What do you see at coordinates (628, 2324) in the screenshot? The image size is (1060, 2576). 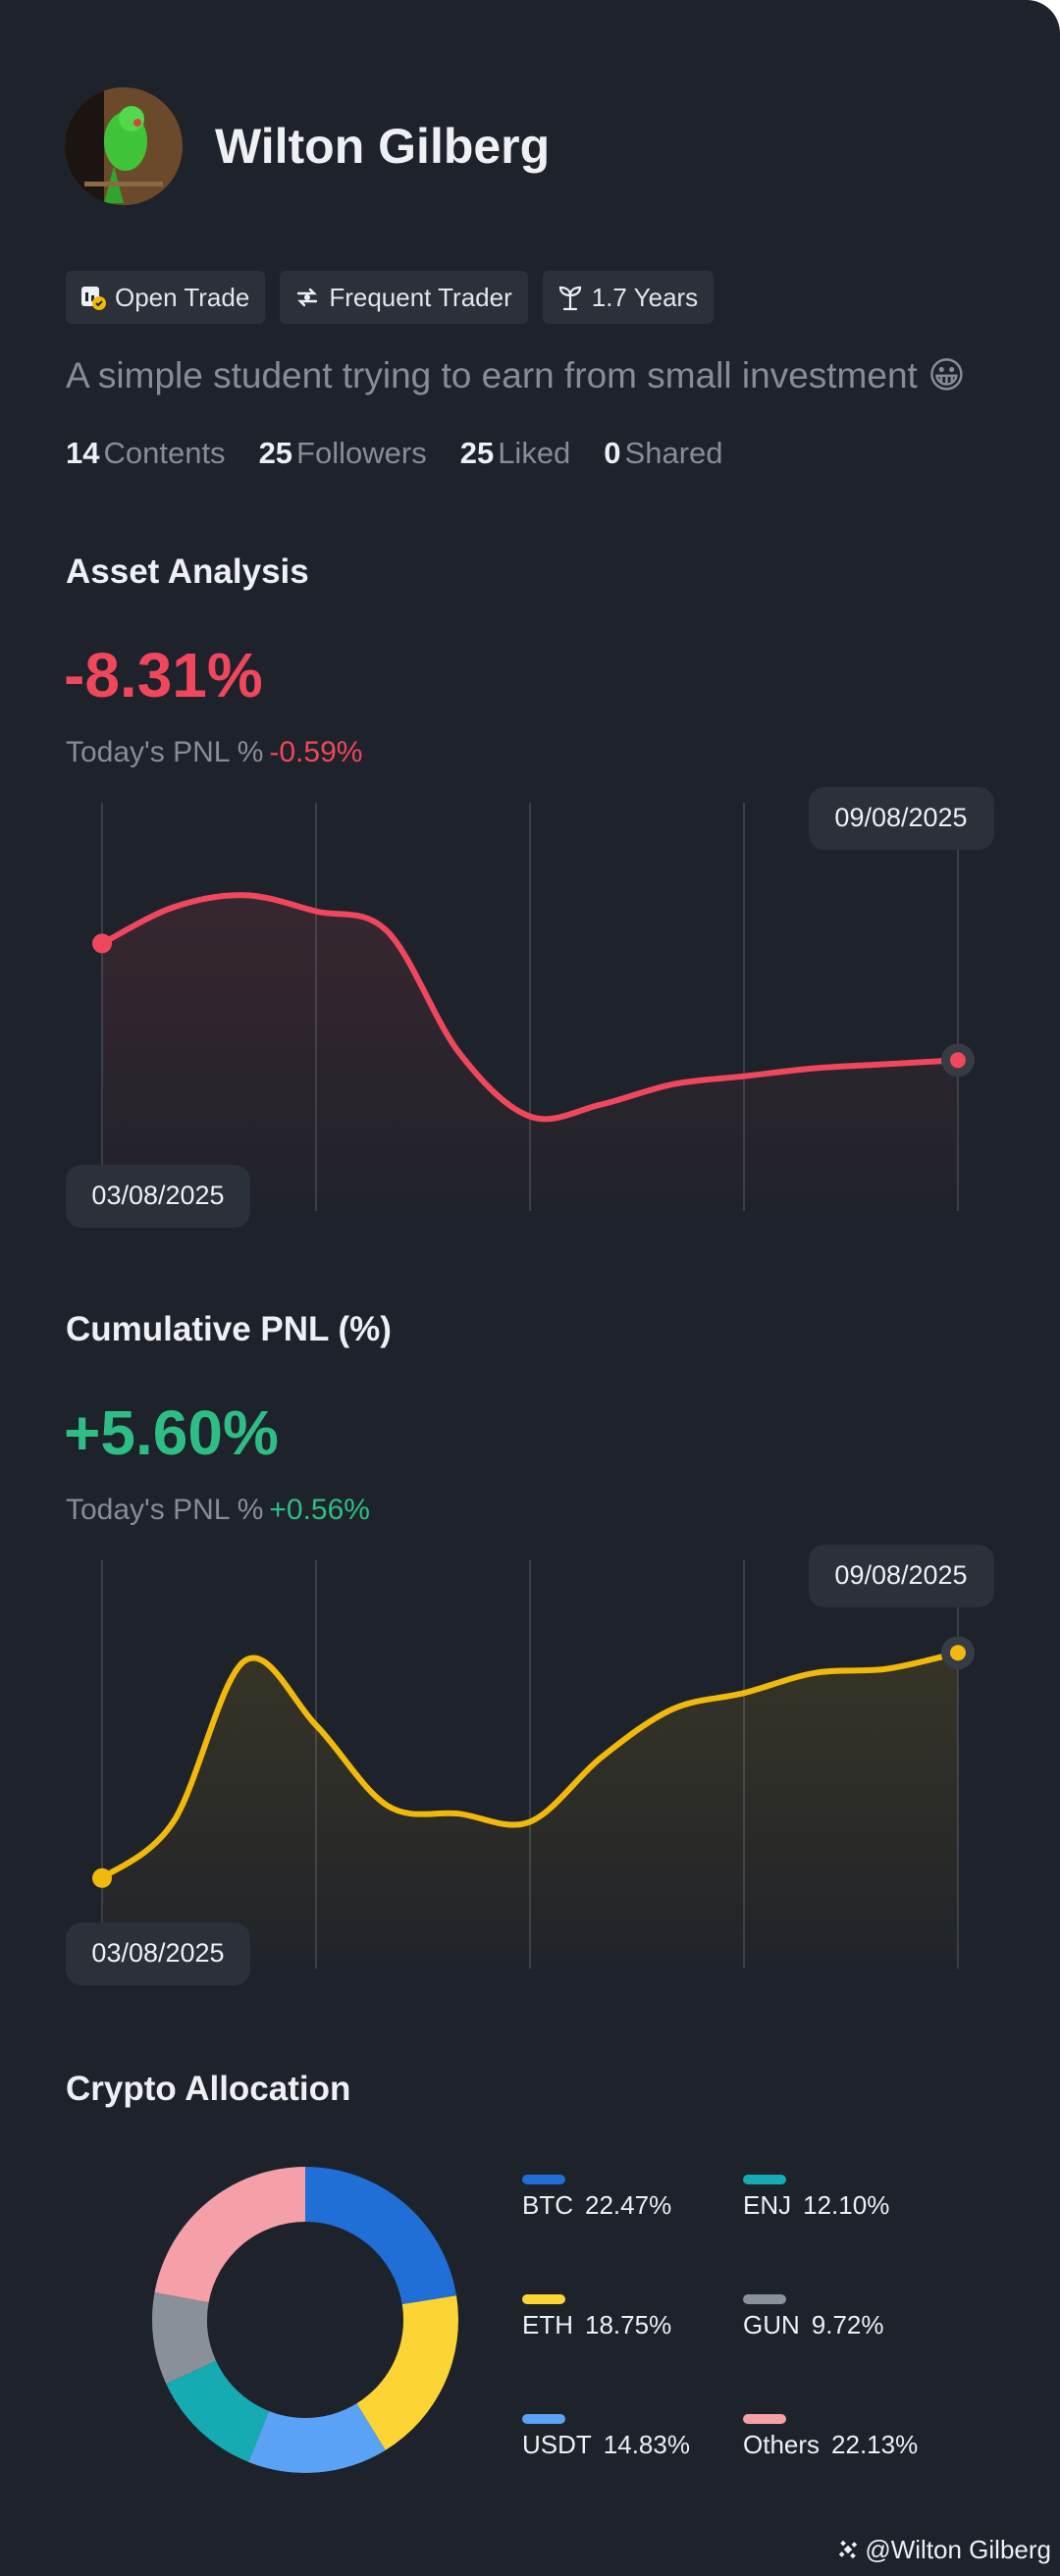 I see `legend-value: 18.75%` at bounding box center [628, 2324].